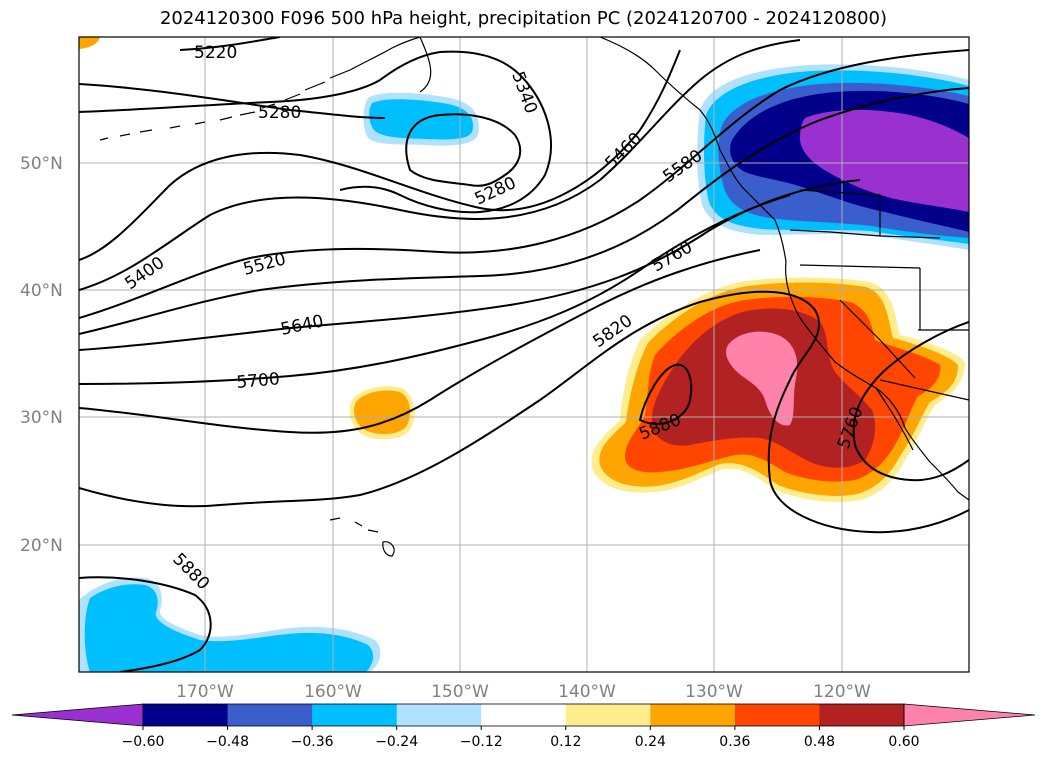 The height and width of the screenshot is (765, 1047). I want to click on midpacific-precip-orange, so click(382, 412).